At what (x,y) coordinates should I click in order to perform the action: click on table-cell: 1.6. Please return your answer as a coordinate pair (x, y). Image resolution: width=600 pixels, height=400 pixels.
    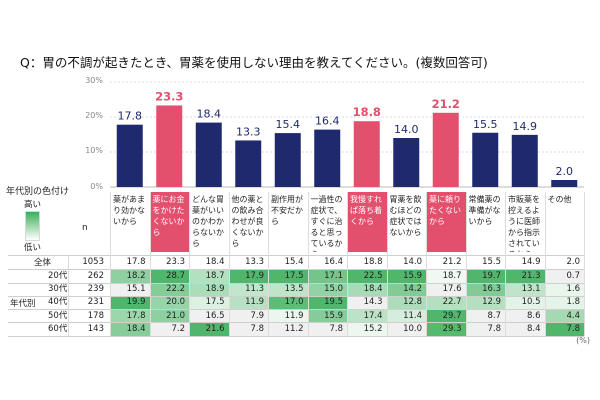
    Looking at the image, I should click on (564, 290).